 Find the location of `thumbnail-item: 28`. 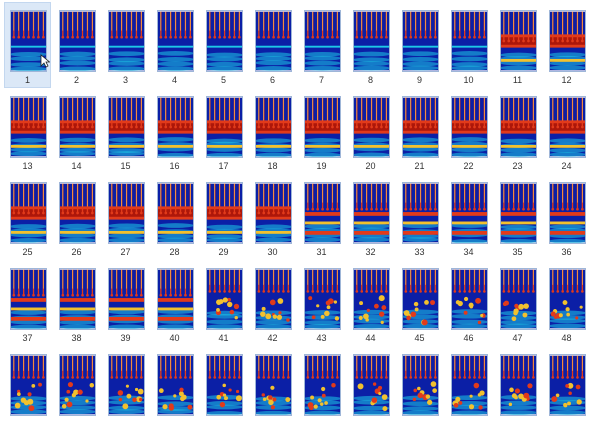

thumbnail-item: 28 is located at coordinates (174, 217).